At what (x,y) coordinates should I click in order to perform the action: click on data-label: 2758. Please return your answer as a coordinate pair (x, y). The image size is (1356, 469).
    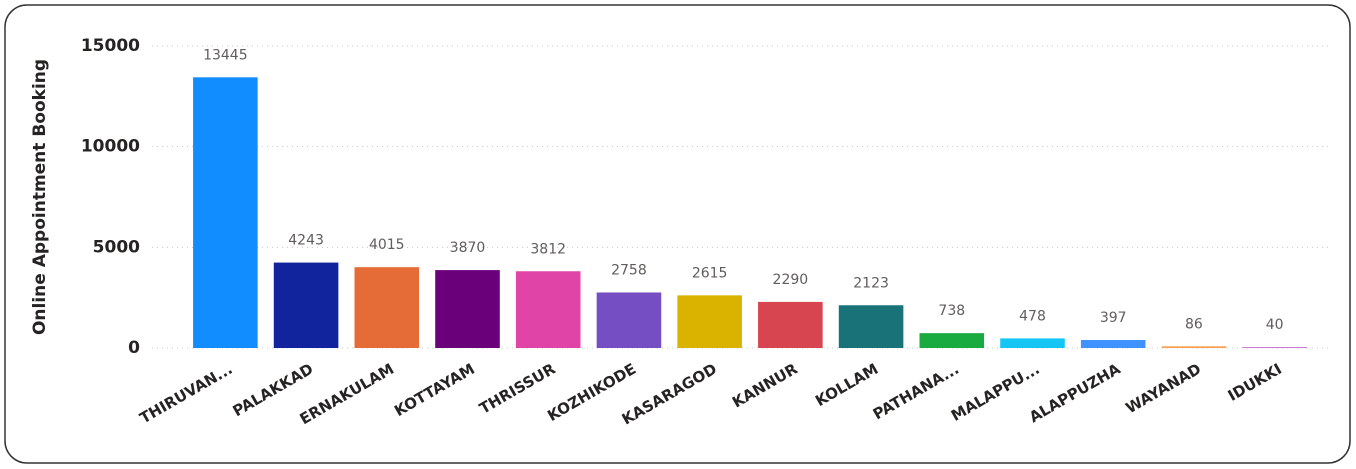
    Looking at the image, I should click on (629, 270).